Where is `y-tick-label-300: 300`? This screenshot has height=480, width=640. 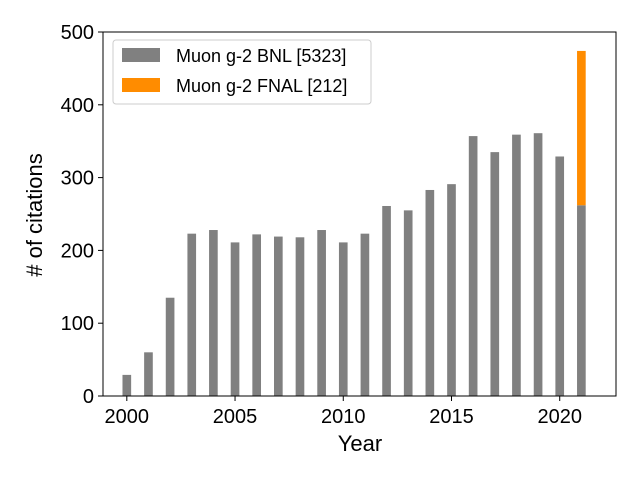
y-tick-label-300: 300 is located at coordinates (77, 179).